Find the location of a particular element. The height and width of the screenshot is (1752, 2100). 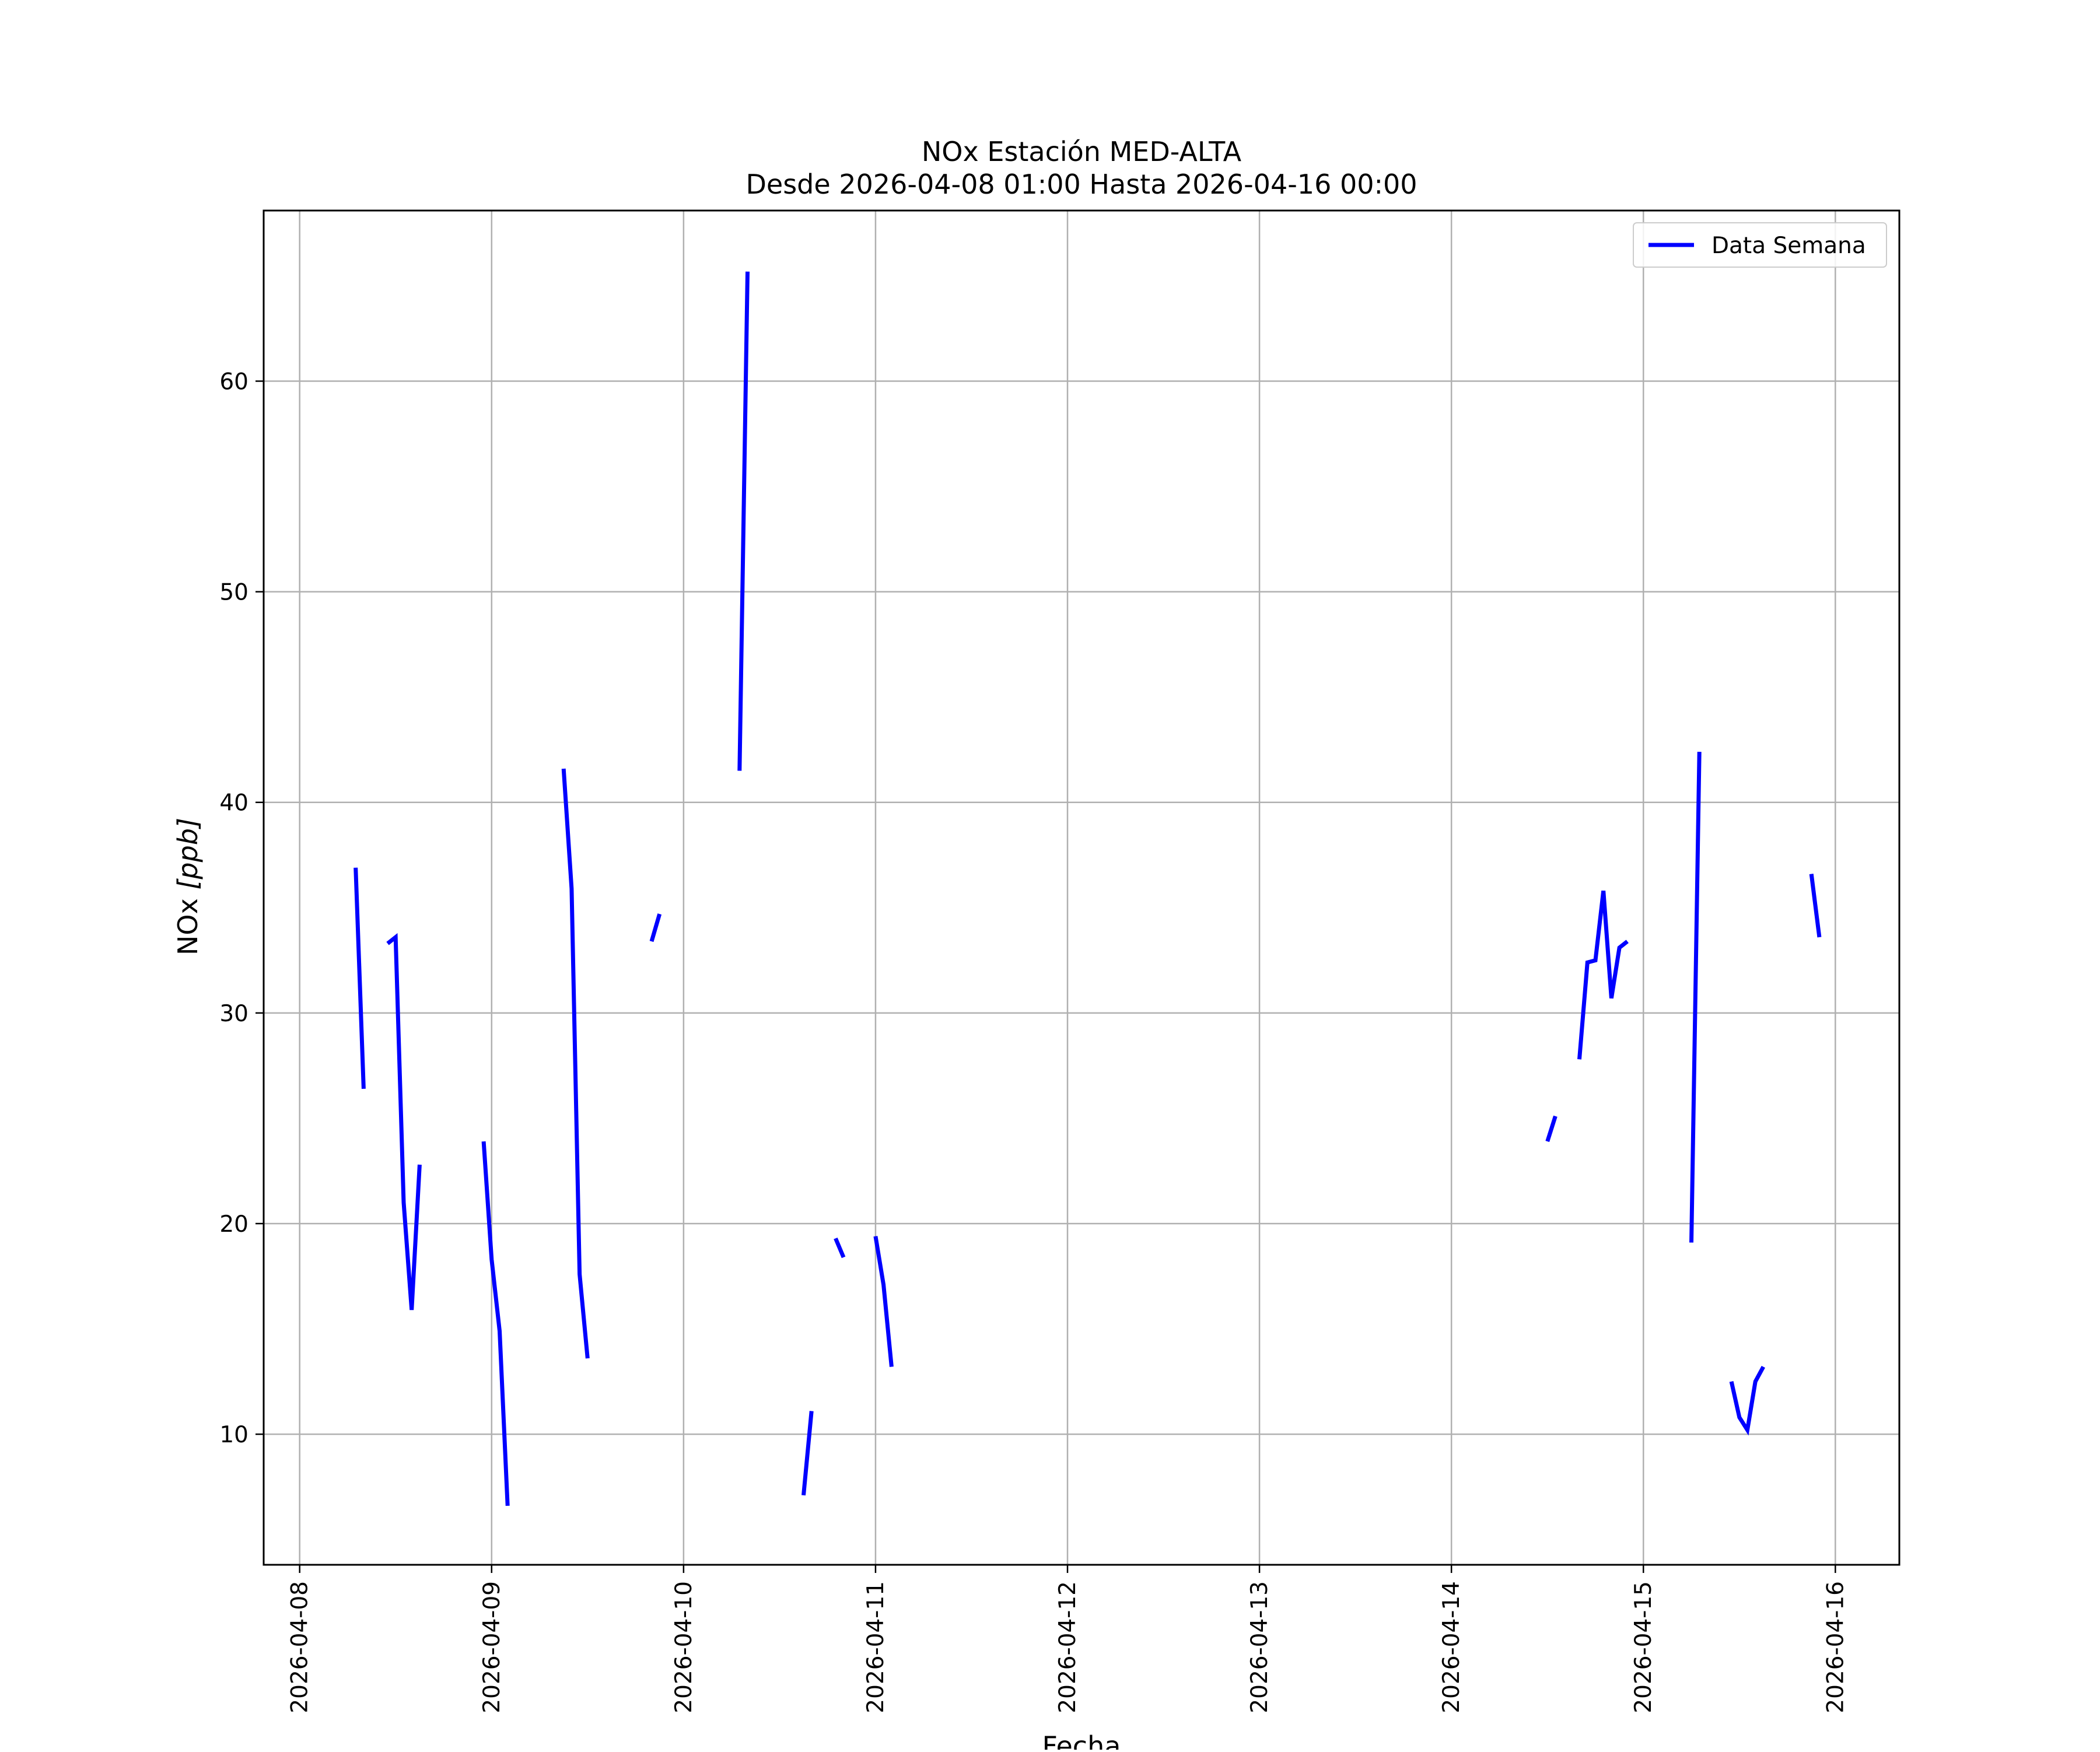

x-tick-label: 2026-04-16 is located at coordinates (1835, 1647).